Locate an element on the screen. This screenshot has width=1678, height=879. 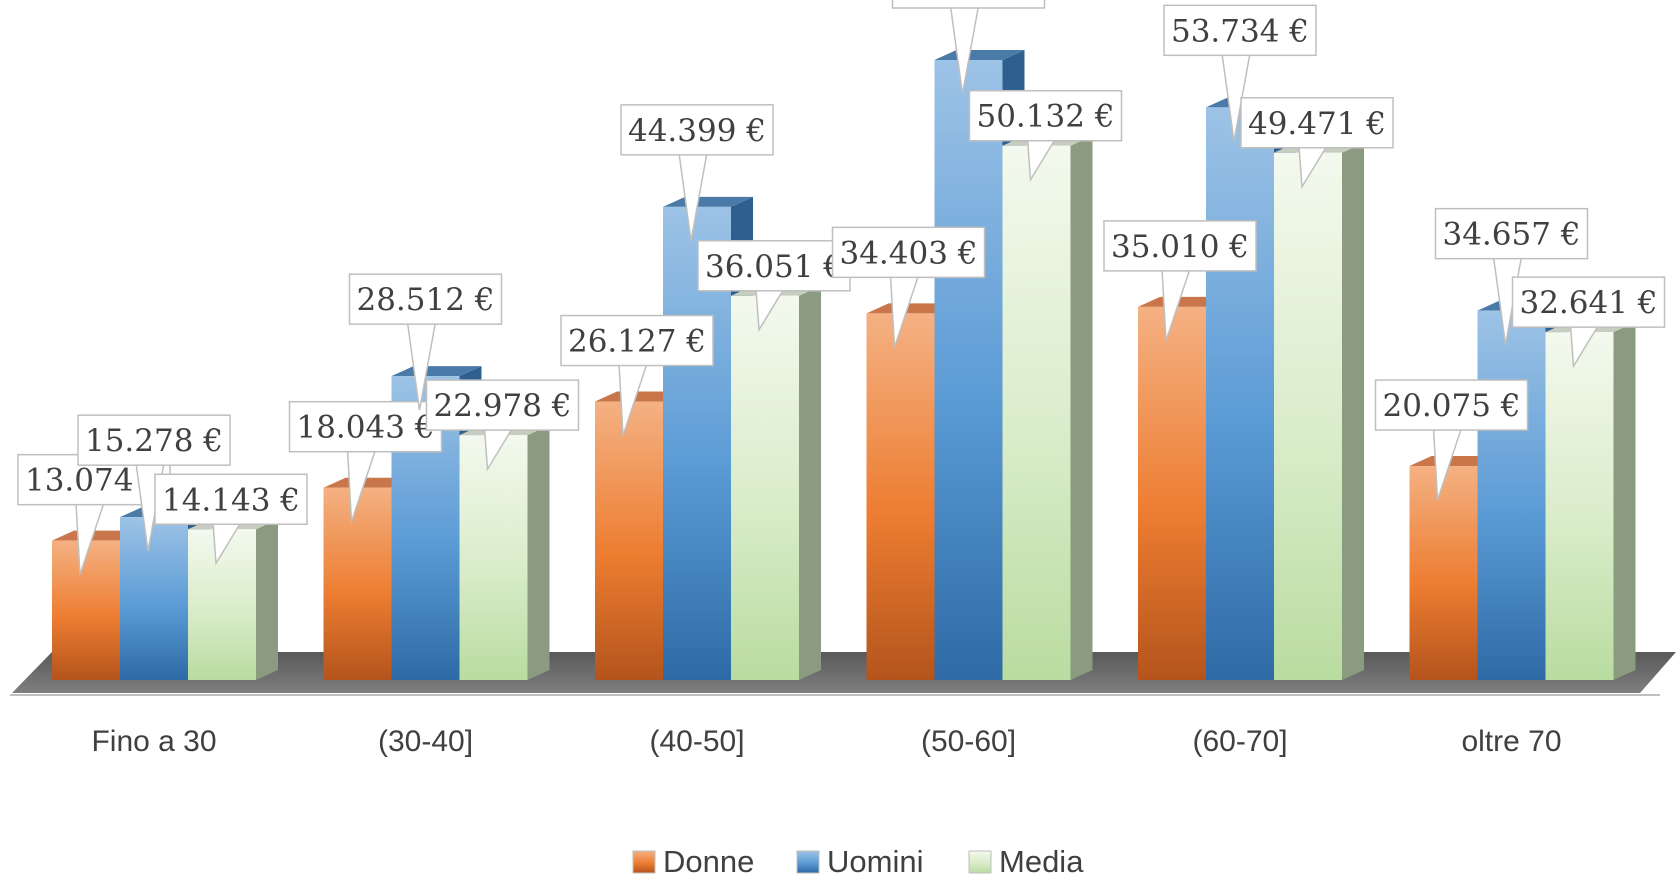
data-label-uomini-5-box is located at coordinates (1511, 233).